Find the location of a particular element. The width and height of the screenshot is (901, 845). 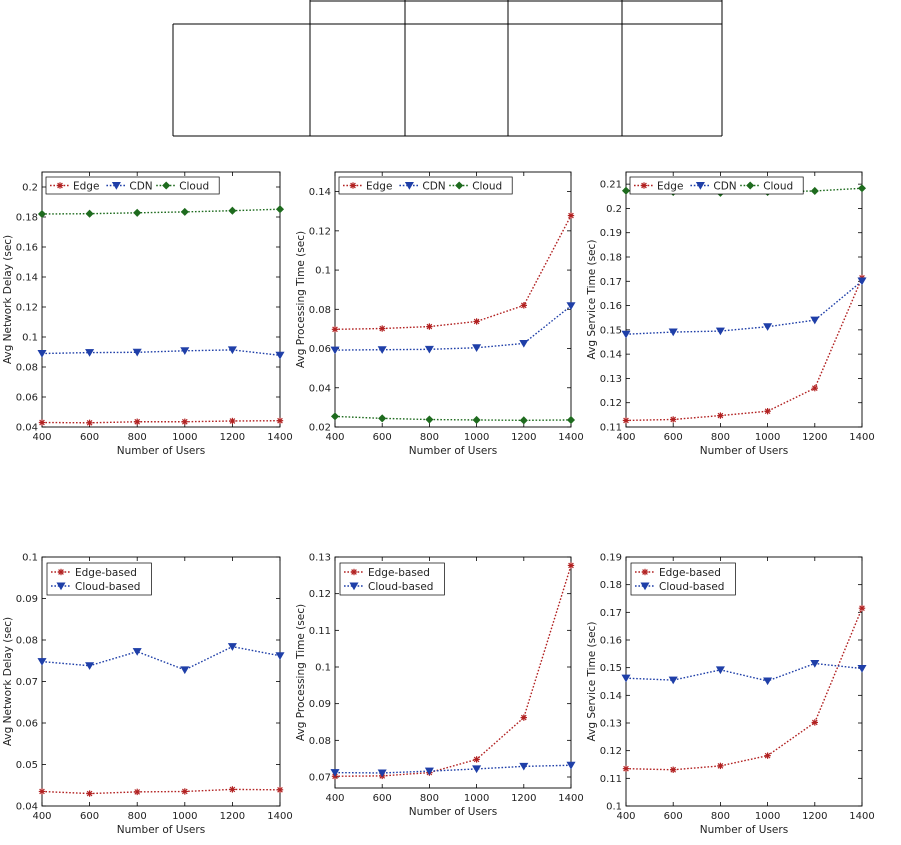

legend-label: Edge is located at coordinates (379, 187).